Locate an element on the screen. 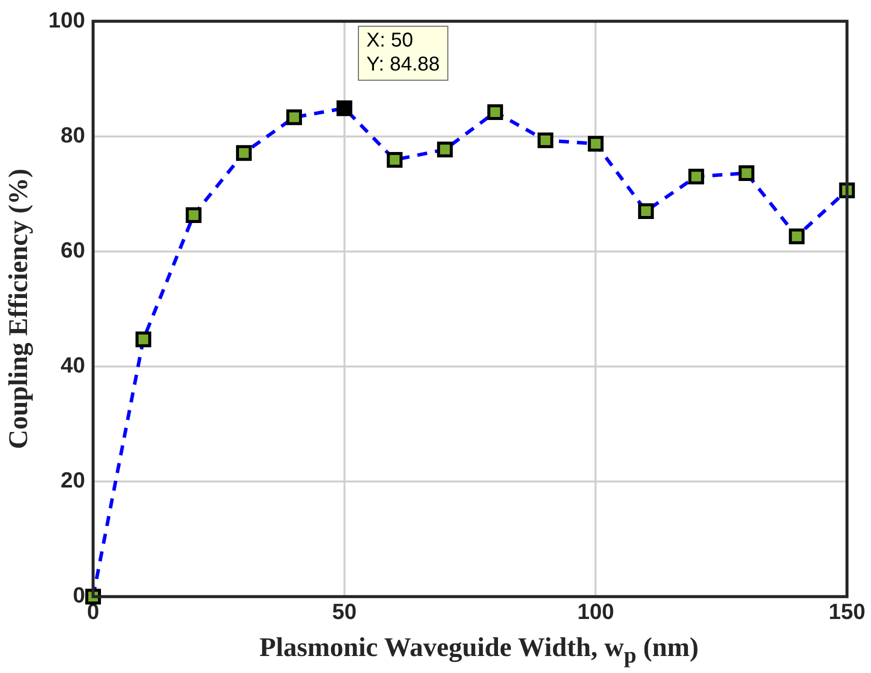 Image resolution: width=871 pixels, height=673 pixels. x-tick-label: 50 is located at coordinates (344, 611).